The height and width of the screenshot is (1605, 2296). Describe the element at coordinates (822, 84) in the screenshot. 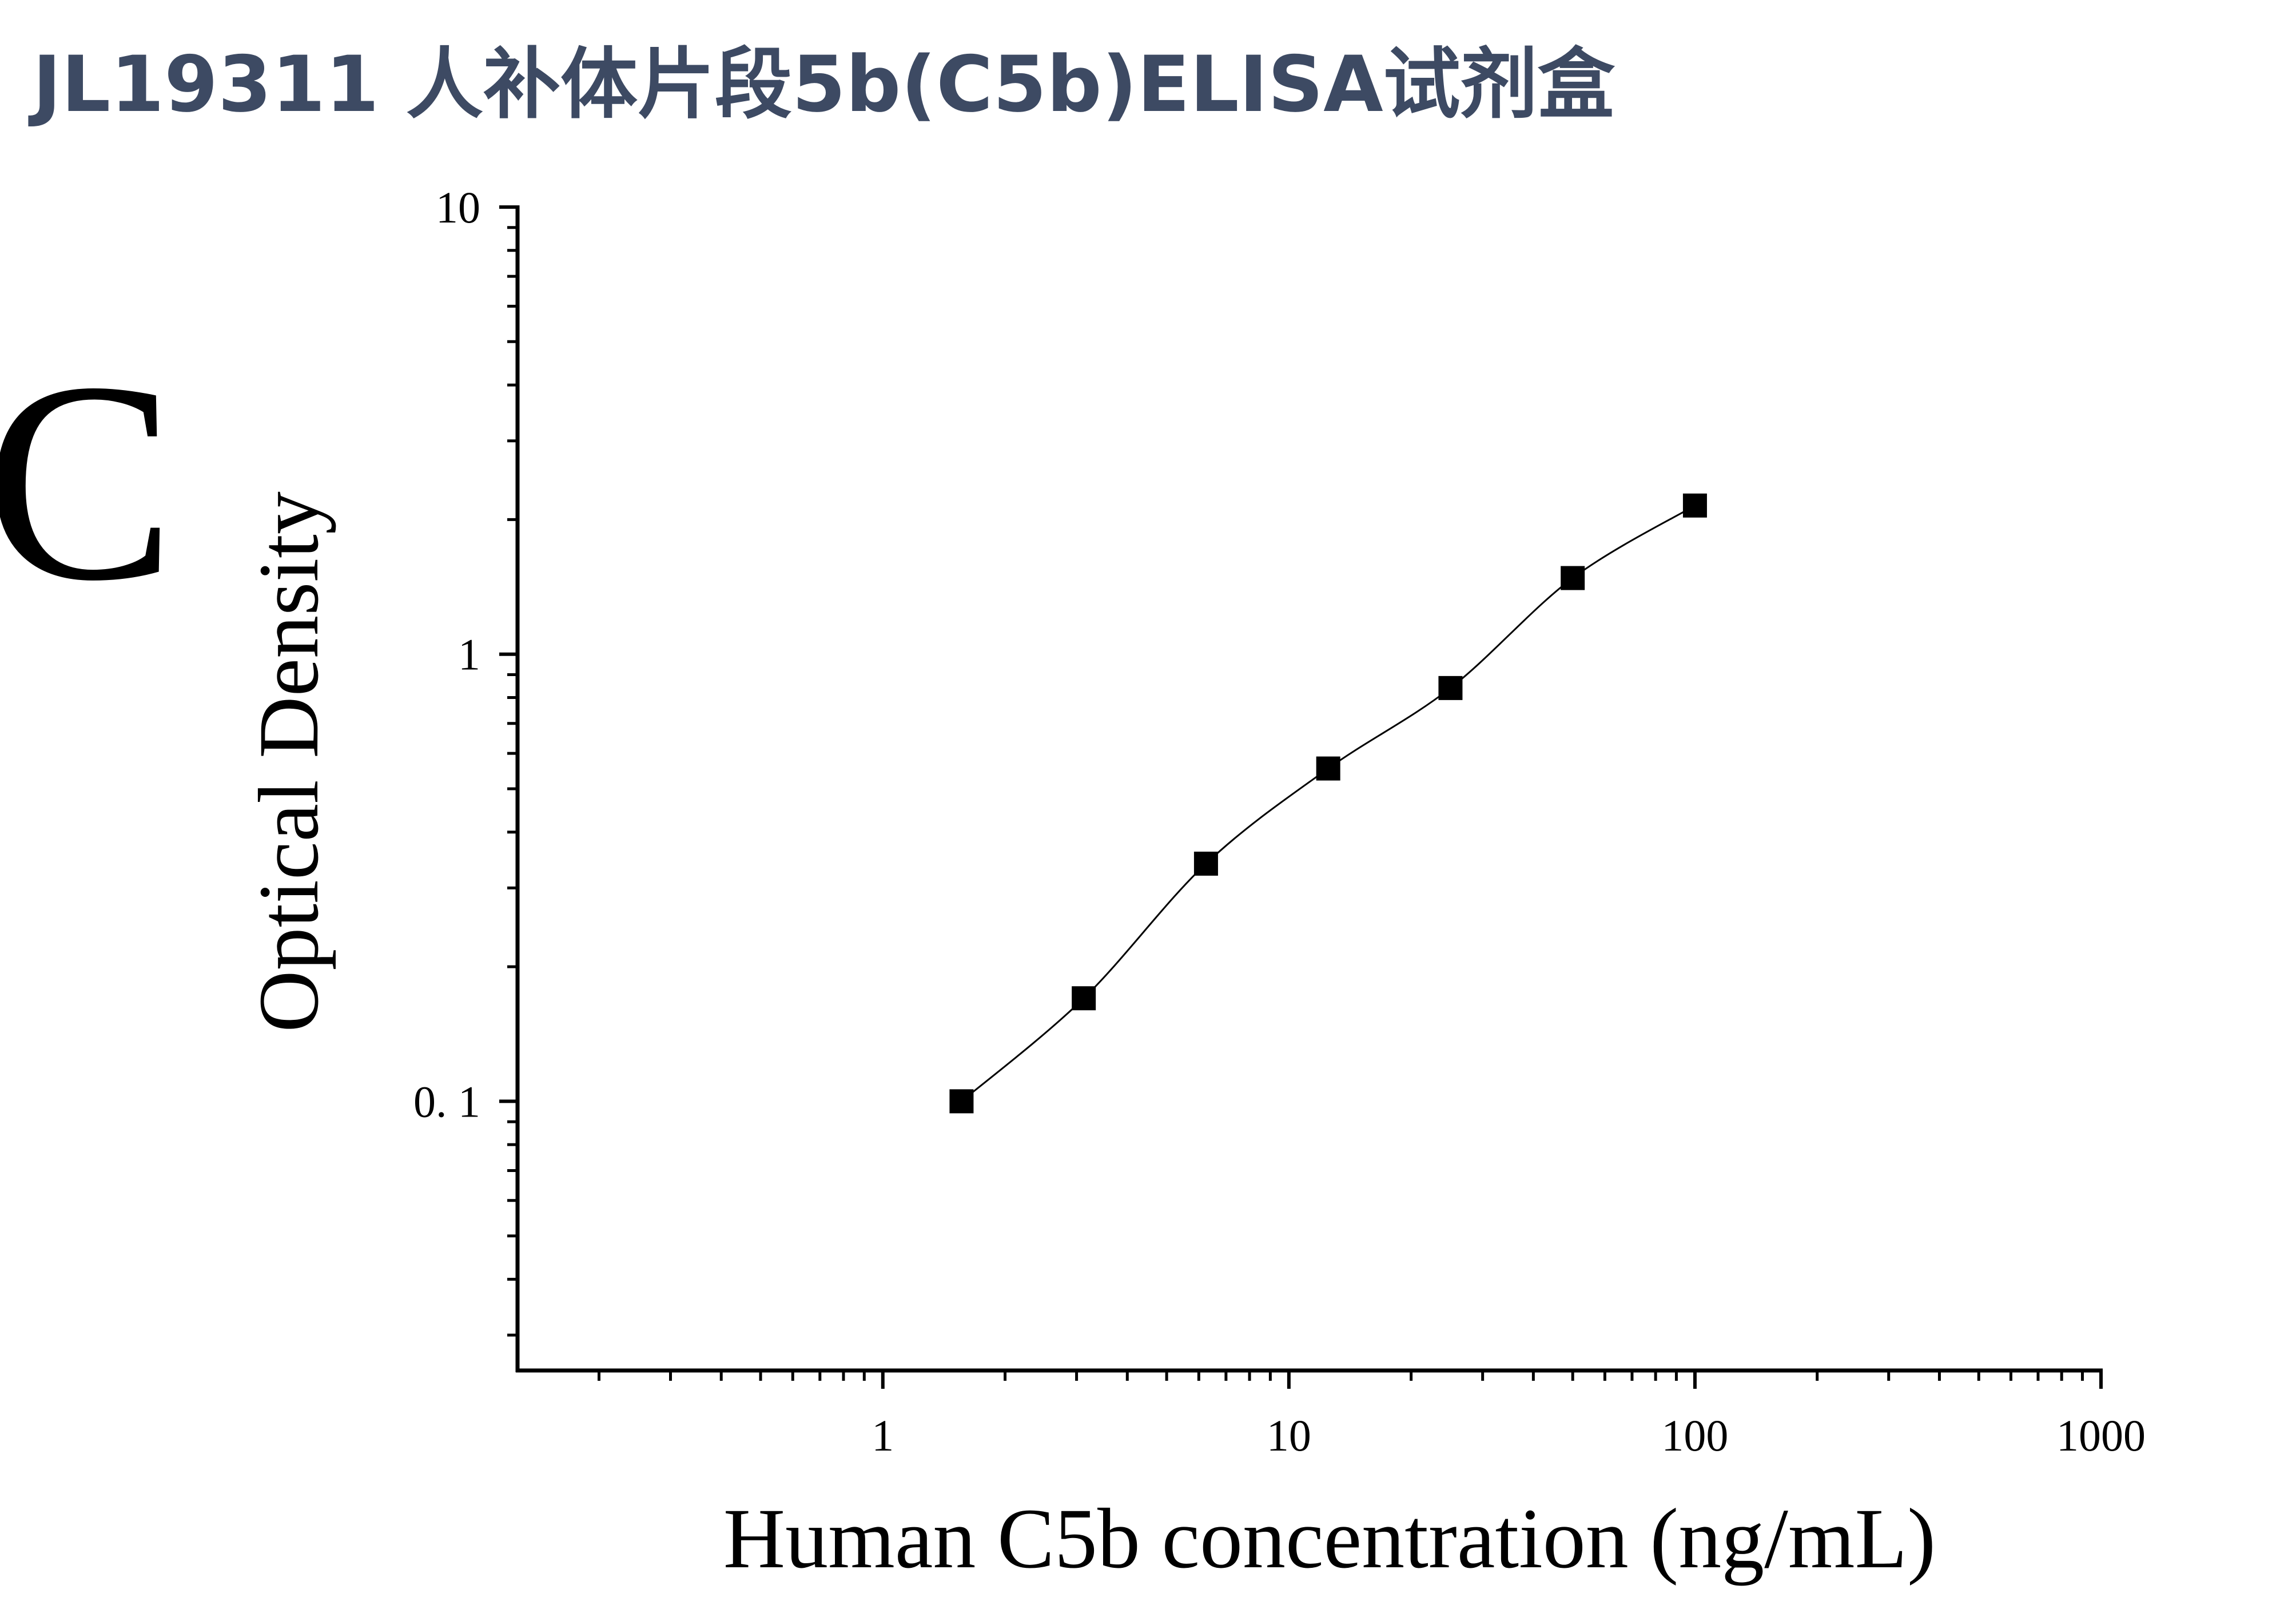

I see `page-title: JL19311 人补体片段5b(C5b)ELISA试剂盒` at that location.